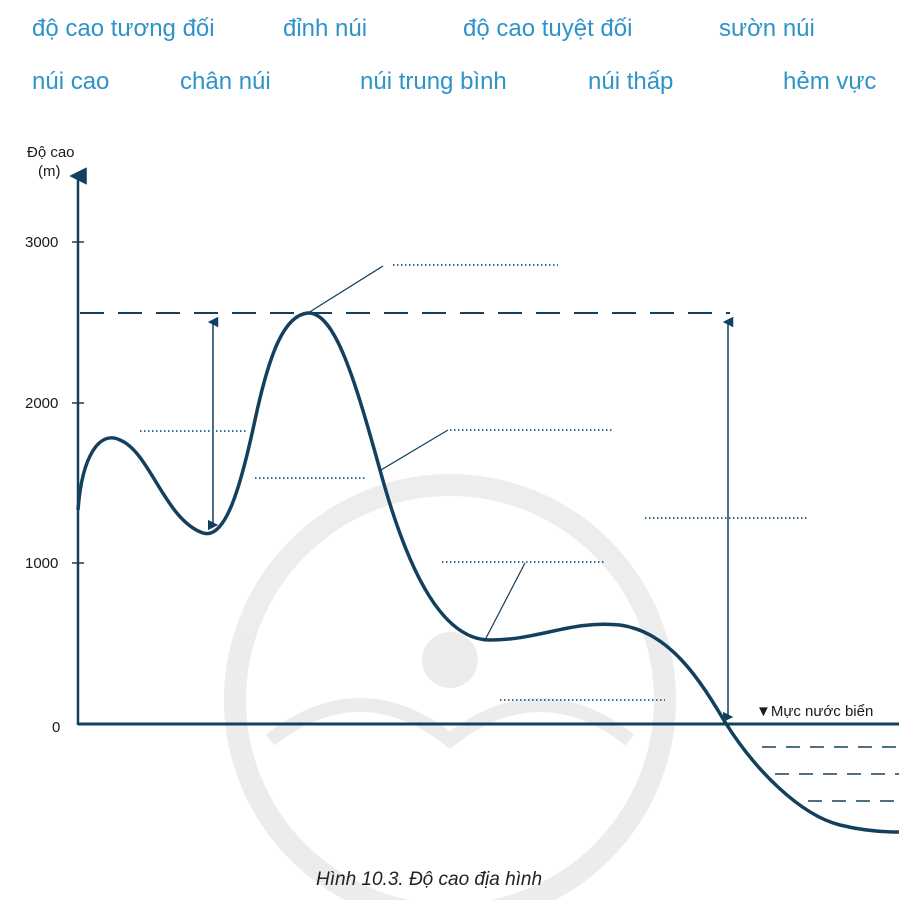 This screenshot has width=899, height=900. What do you see at coordinates (830, 81) in the screenshot?
I see `word-canyon: hẻm vực` at bounding box center [830, 81].